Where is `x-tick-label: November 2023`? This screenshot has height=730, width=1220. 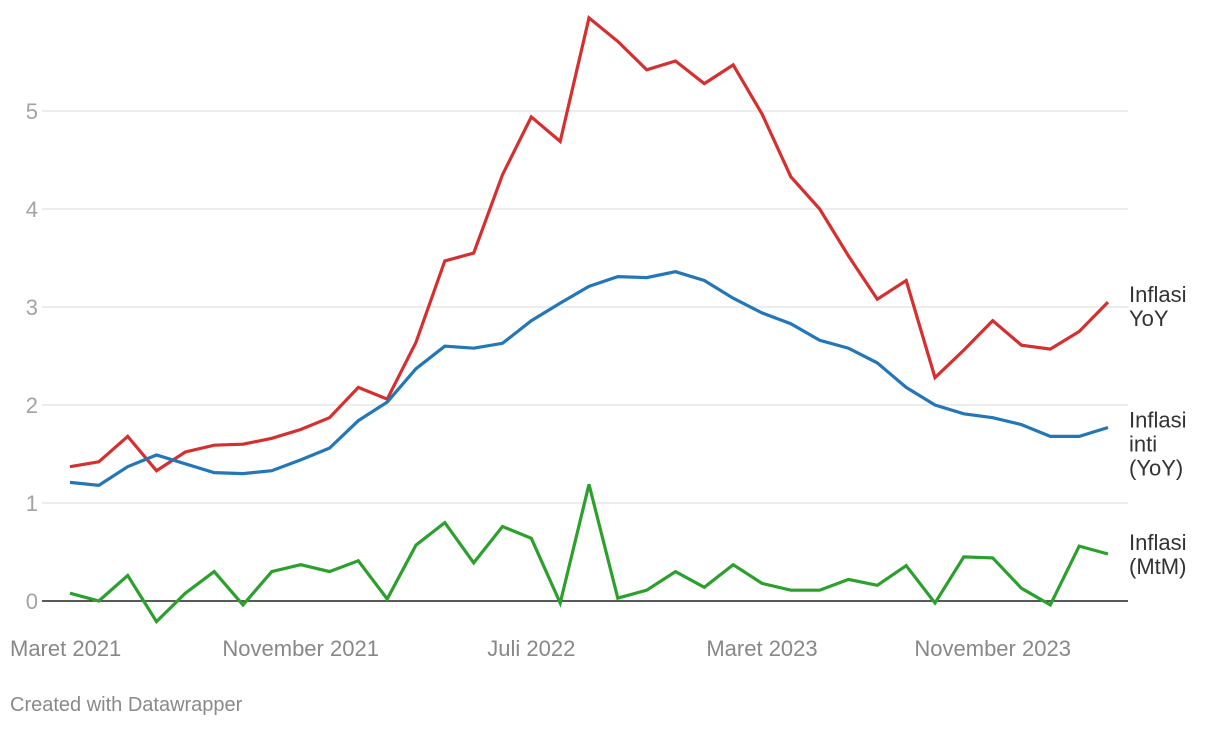 x-tick-label: November 2023 is located at coordinates (992, 648).